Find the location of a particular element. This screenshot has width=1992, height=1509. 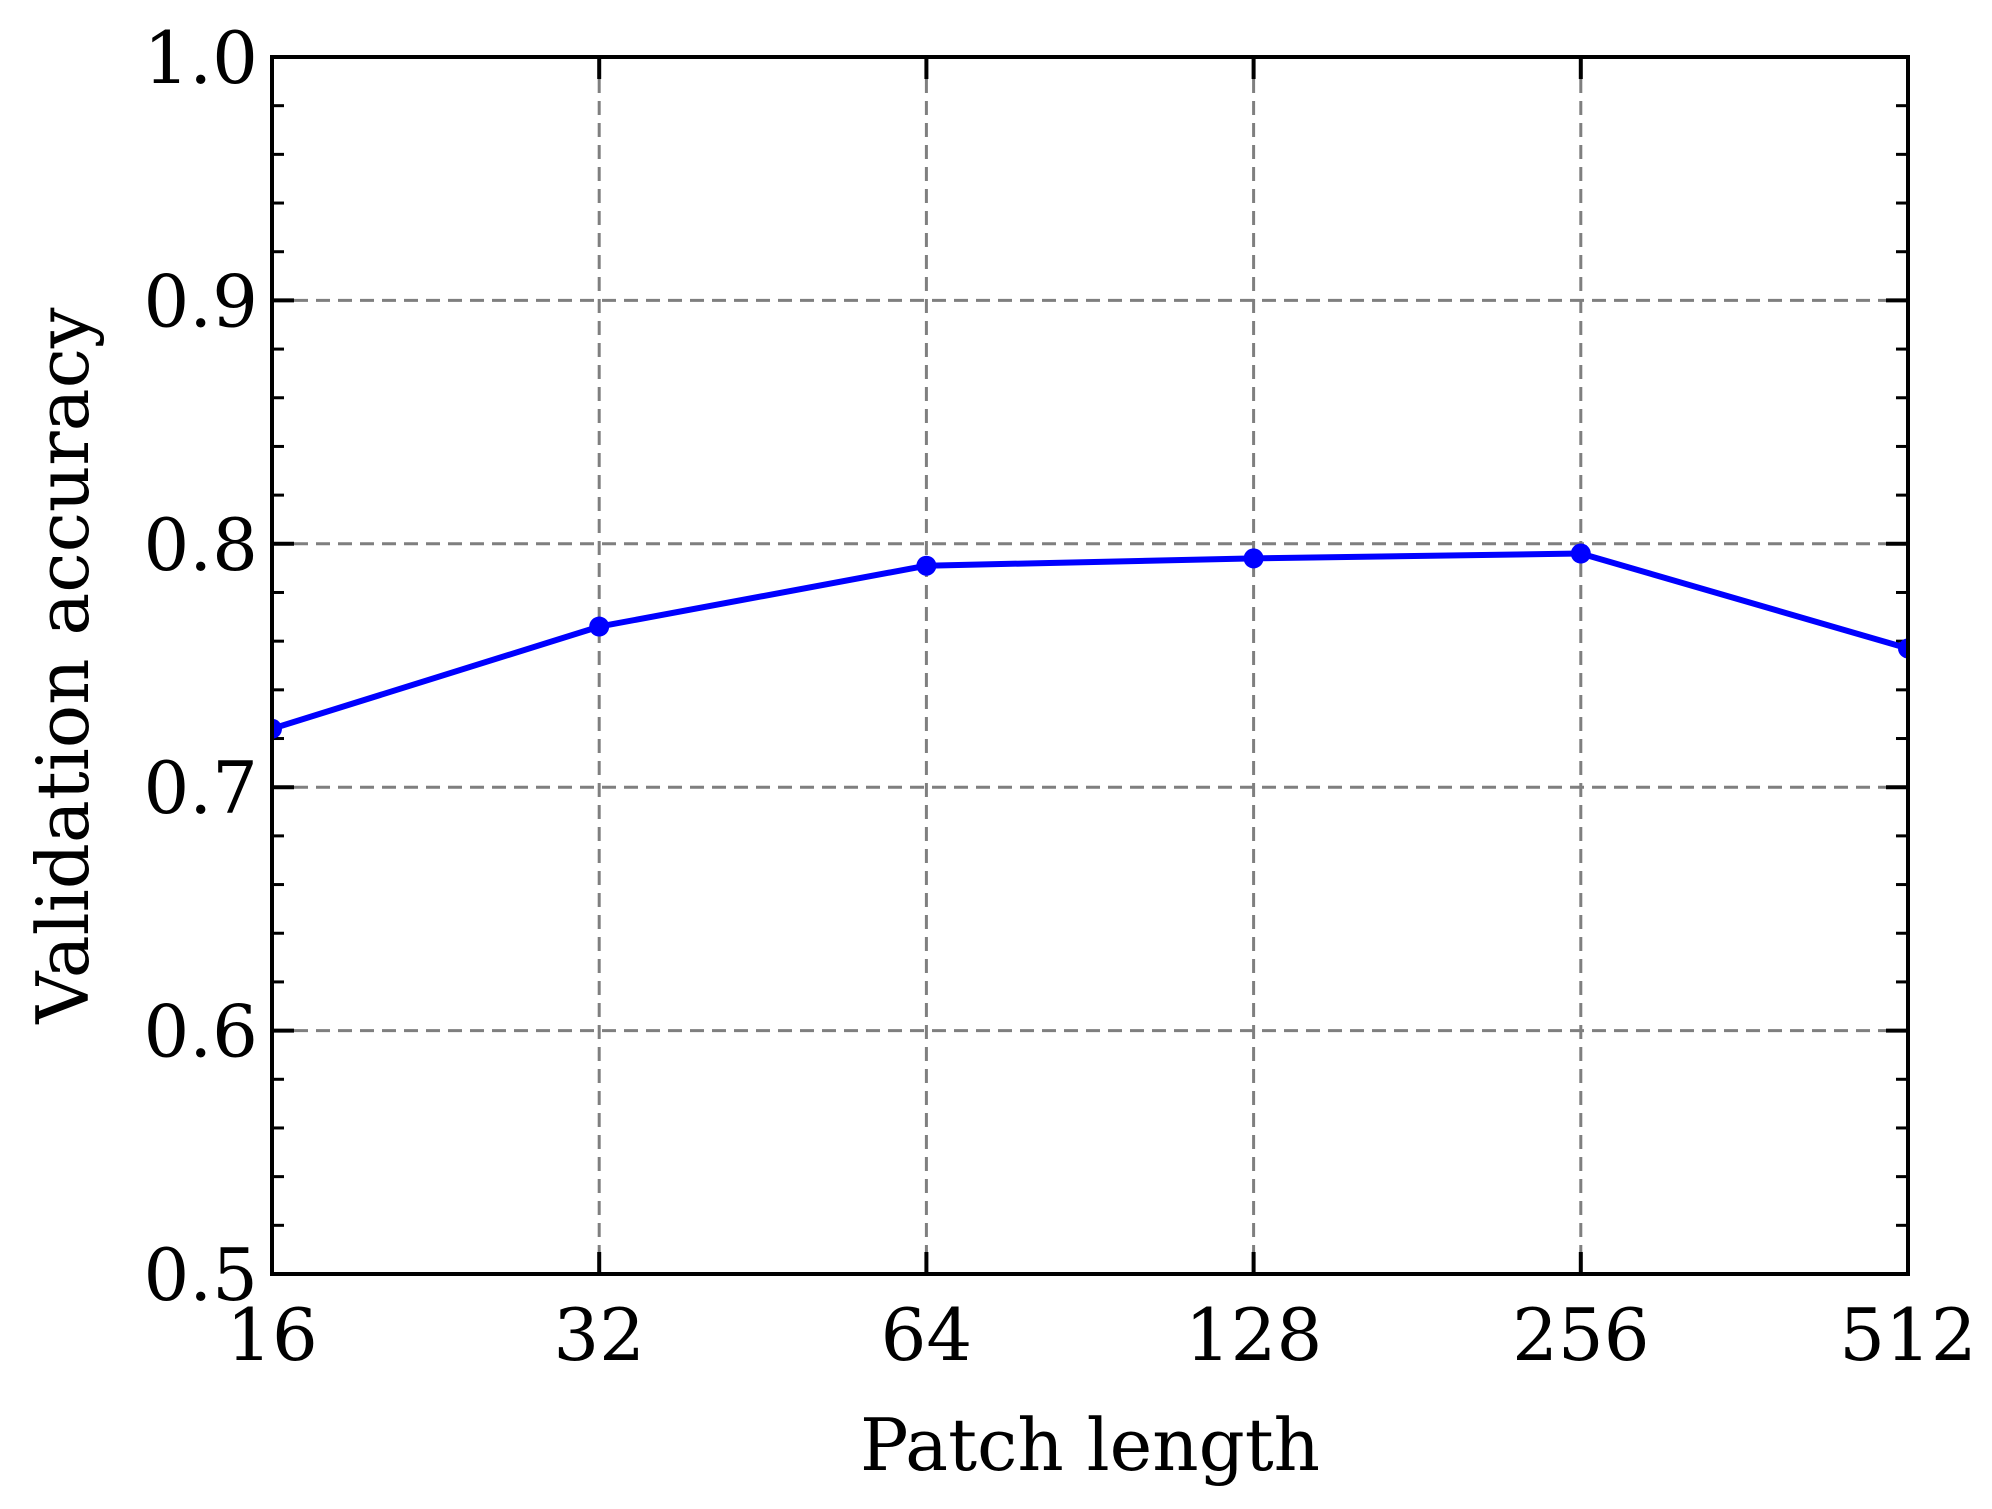

y-tick-label: 0.8 is located at coordinates (200, 545).